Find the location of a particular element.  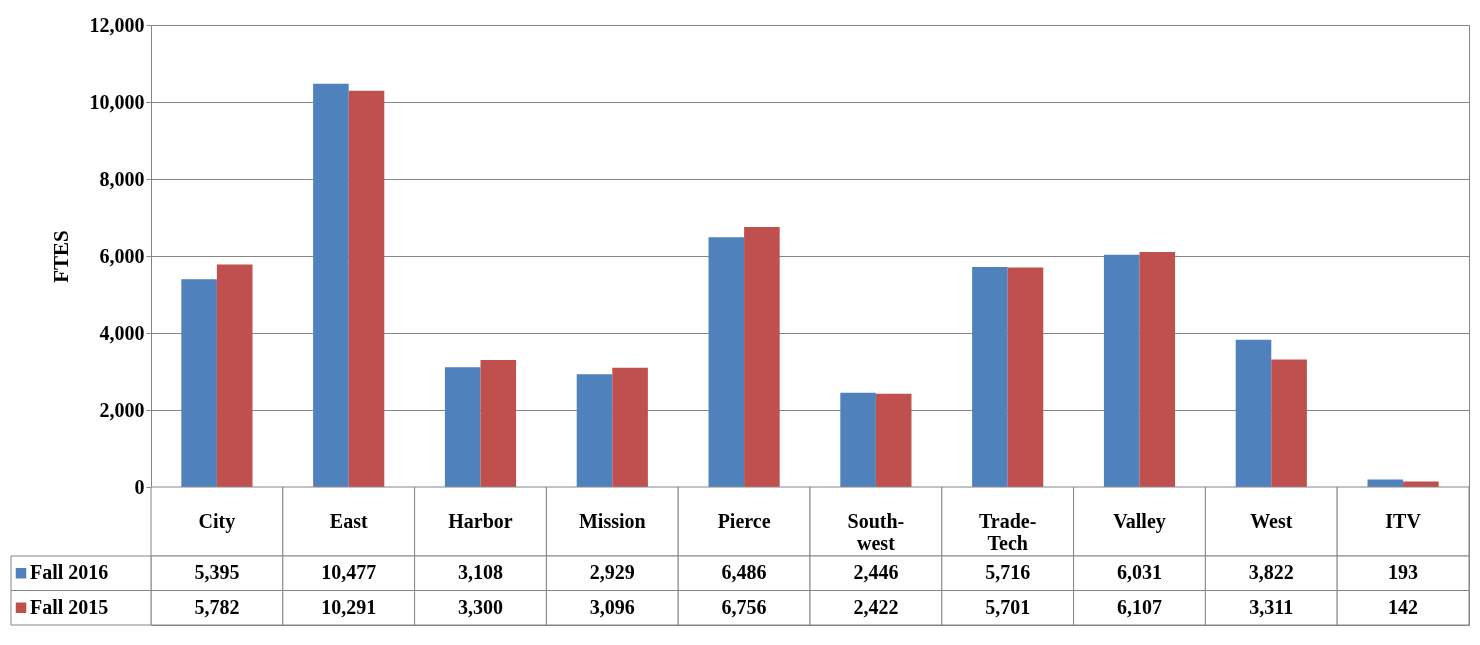

x-tick-label: Harbor is located at coordinates (480, 520).